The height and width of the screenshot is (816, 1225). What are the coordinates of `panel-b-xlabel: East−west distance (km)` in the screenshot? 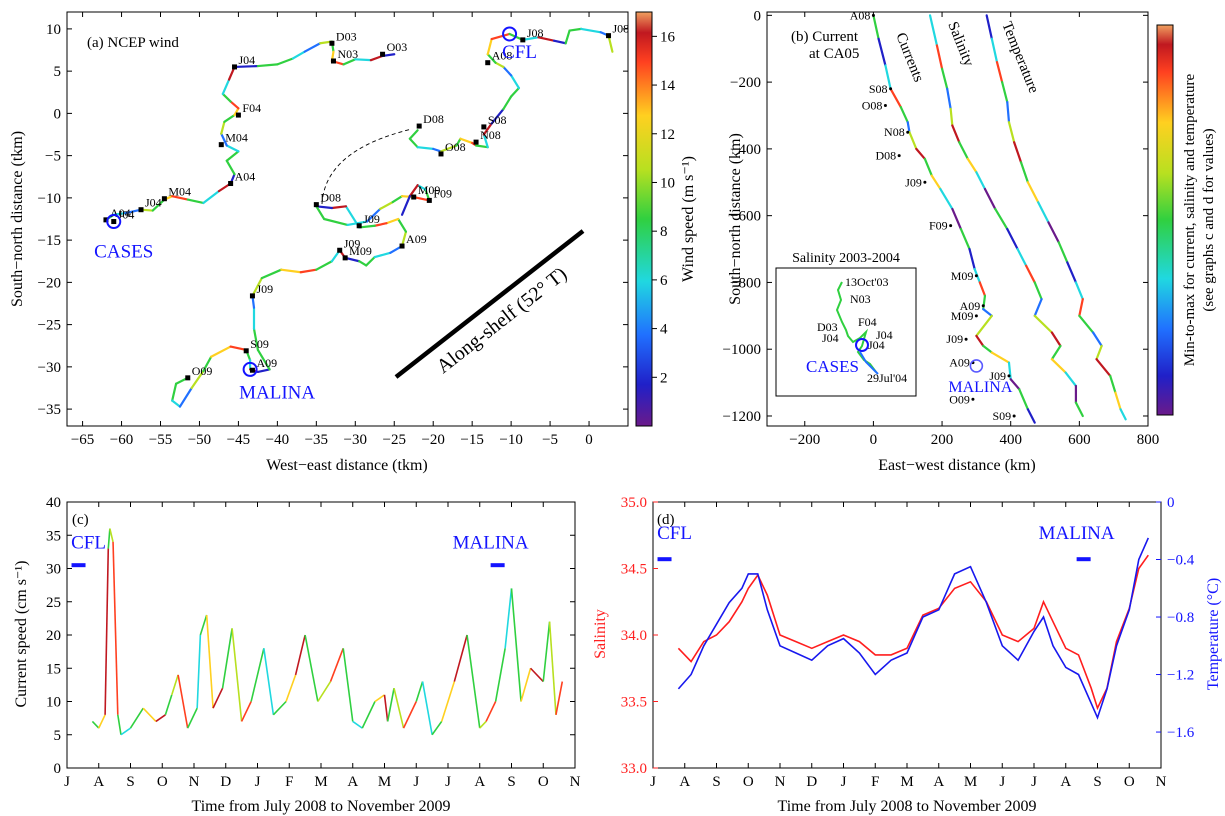 It's located at (956, 465).